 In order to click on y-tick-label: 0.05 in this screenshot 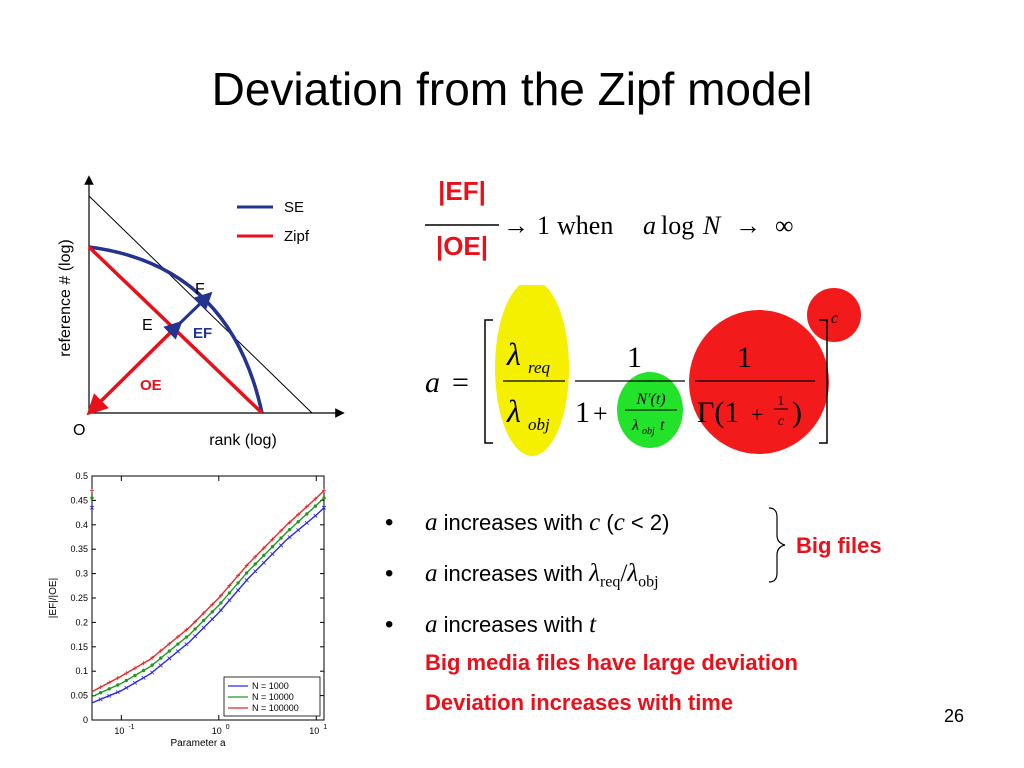, I will do `click(79, 696)`.